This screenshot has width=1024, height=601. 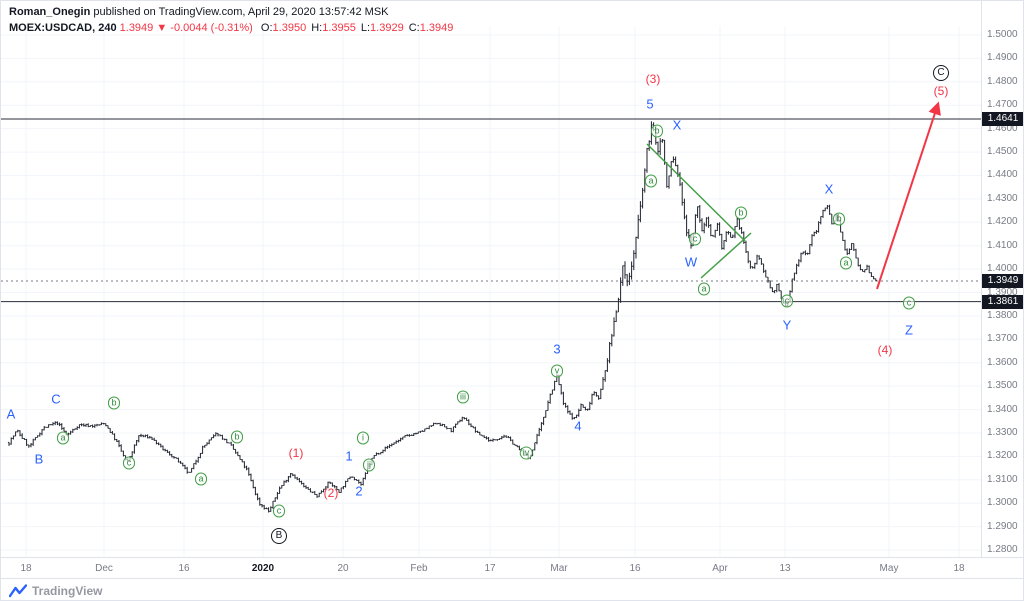 What do you see at coordinates (263, 568) in the screenshot?
I see `time-axis-label: 2020` at bounding box center [263, 568].